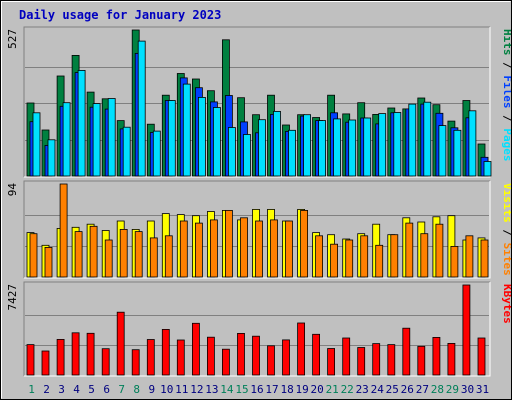 This screenshot has width=512, height=400. I want to click on day-label-17: 17, so click(271, 389).